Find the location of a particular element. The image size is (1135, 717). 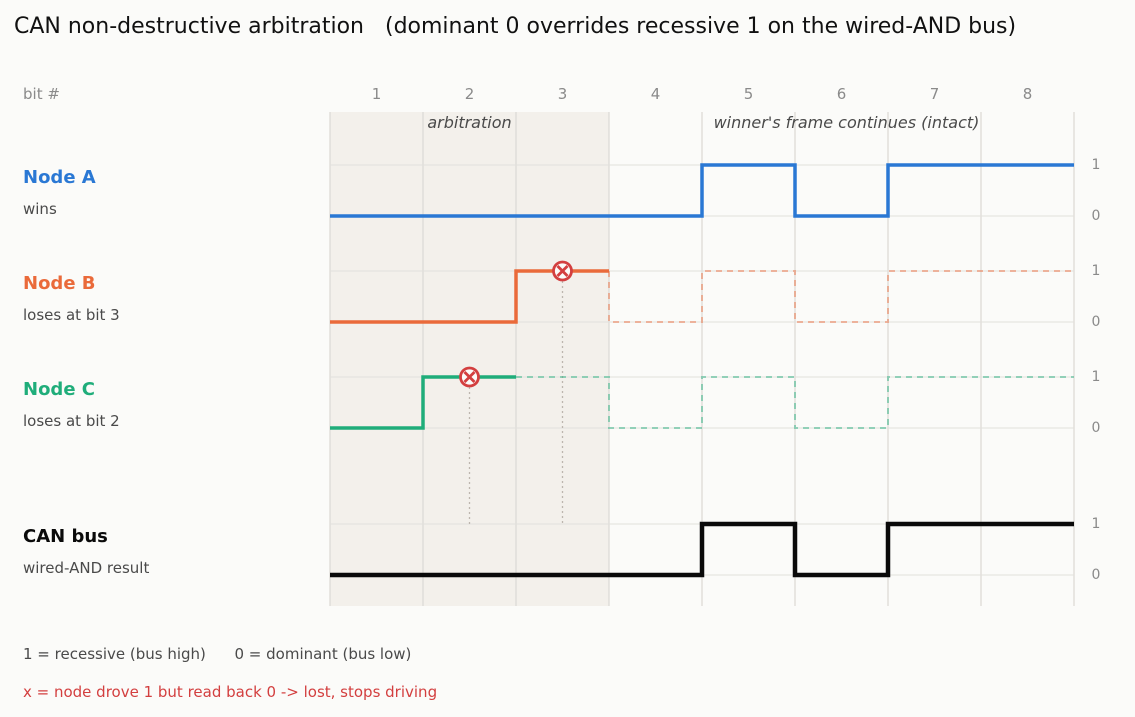

bit-number-label: 1 is located at coordinates (377, 94).